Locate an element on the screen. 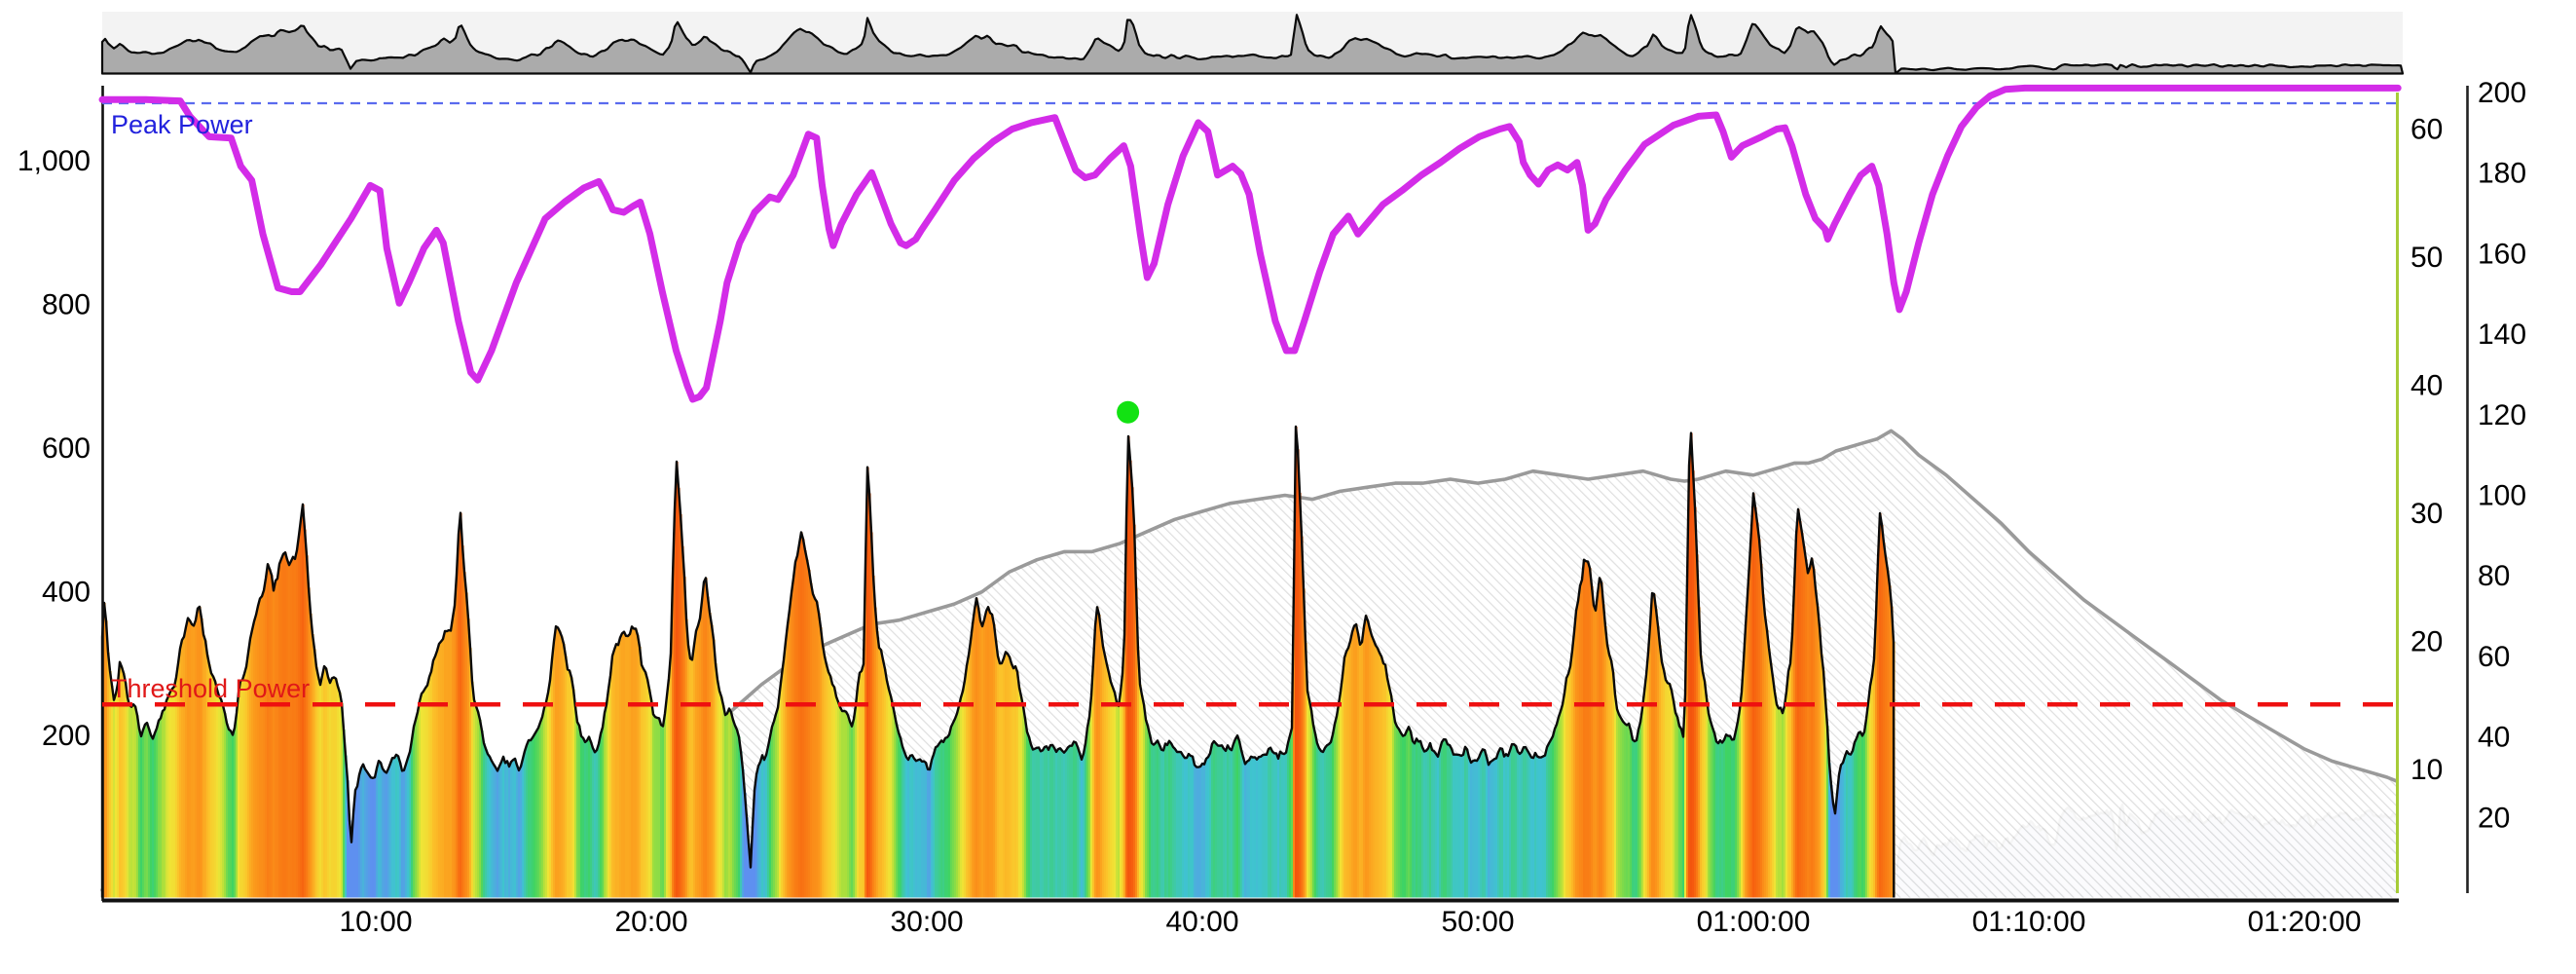 This screenshot has height=974, width=2576. right-outer-axis-tick: 60 is located at coordinates (2494, 657).